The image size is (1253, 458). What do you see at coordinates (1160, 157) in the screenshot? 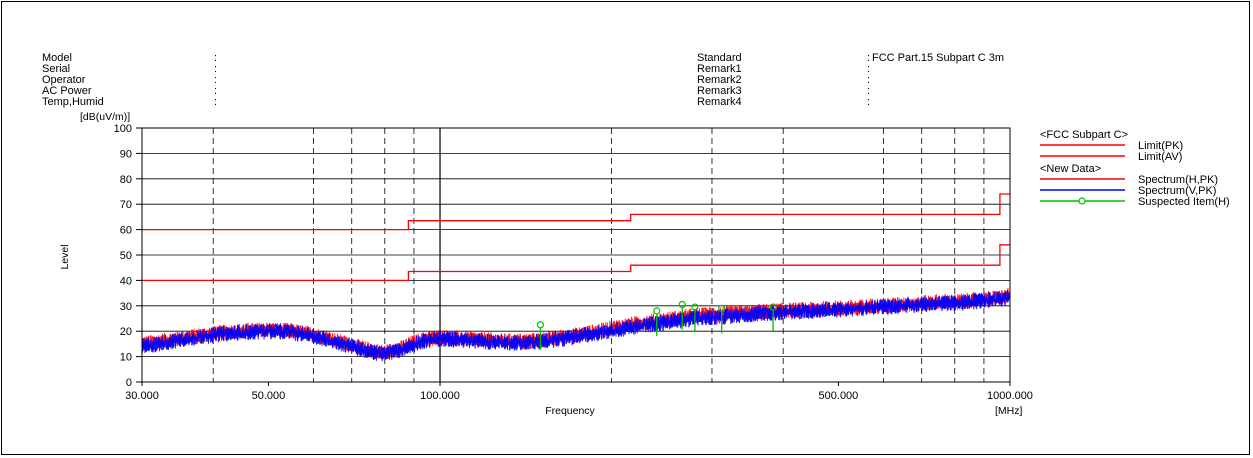
I see `legend-label: Limit(AV)` at bounding box center [1160, 157].